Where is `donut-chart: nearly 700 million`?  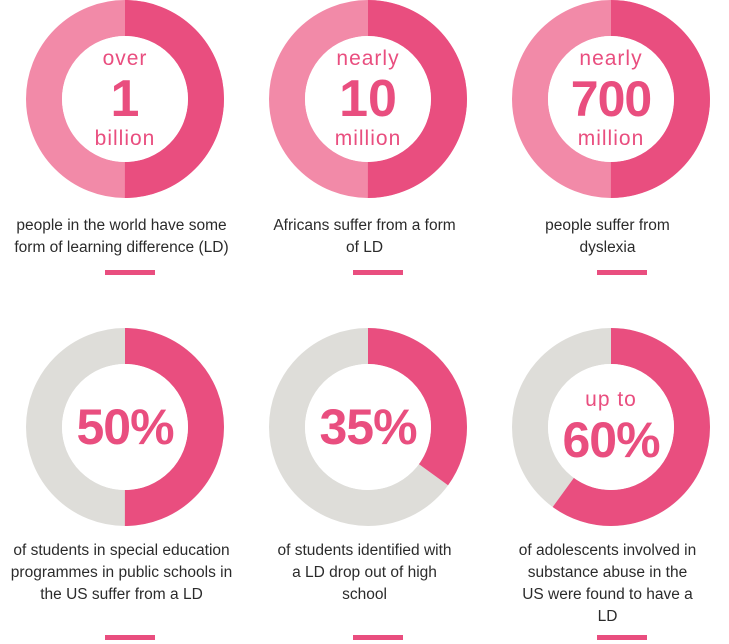
donut-chart: nearly 700 million is located at coordinates (611, 99).